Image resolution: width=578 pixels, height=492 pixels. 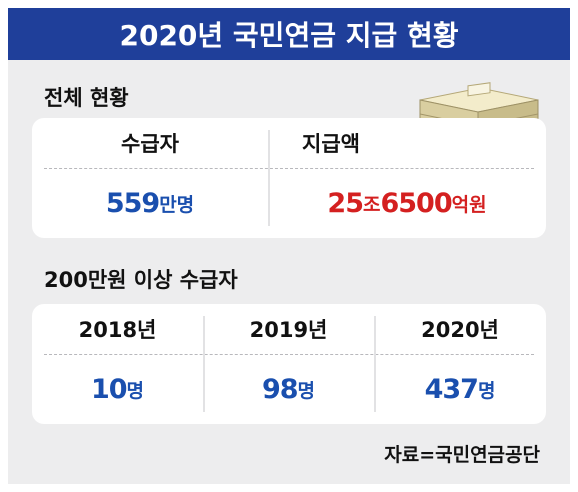 What do you see at coordinates (469, 204) in the screenshot?
I see `payment-unit-b: 억원` at bounding box center [469, 204].